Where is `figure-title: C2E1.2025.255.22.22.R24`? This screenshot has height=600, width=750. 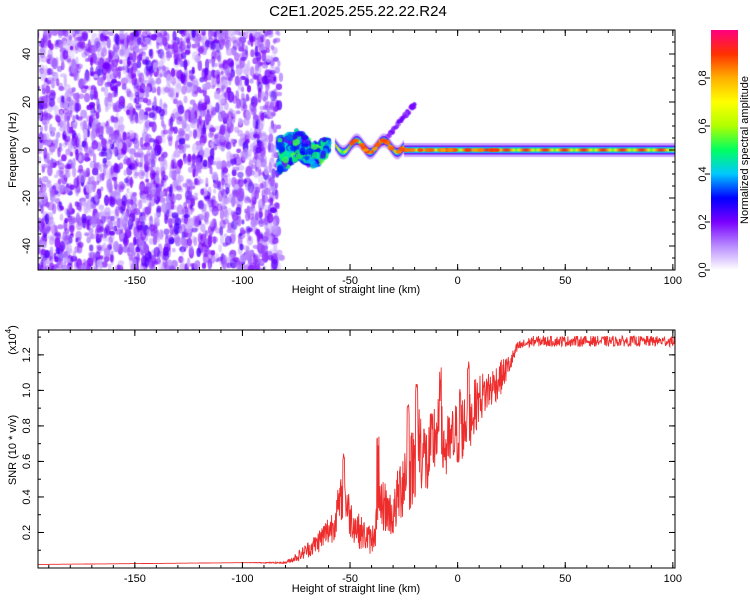 figure-title: C2E1.2025.255.22.22.R24 is located at coordinates (358, 11).